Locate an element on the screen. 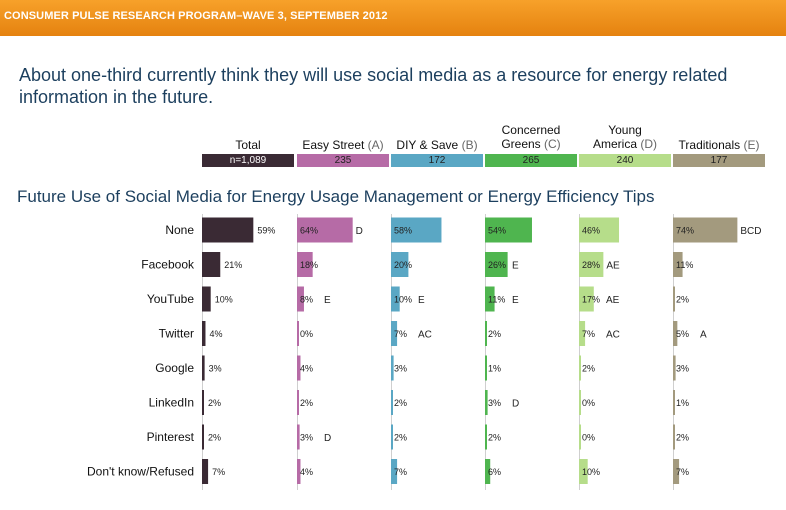 This screenshot has width=786, height=510. segment-label: Concerned is located at coordinates (531, 130).